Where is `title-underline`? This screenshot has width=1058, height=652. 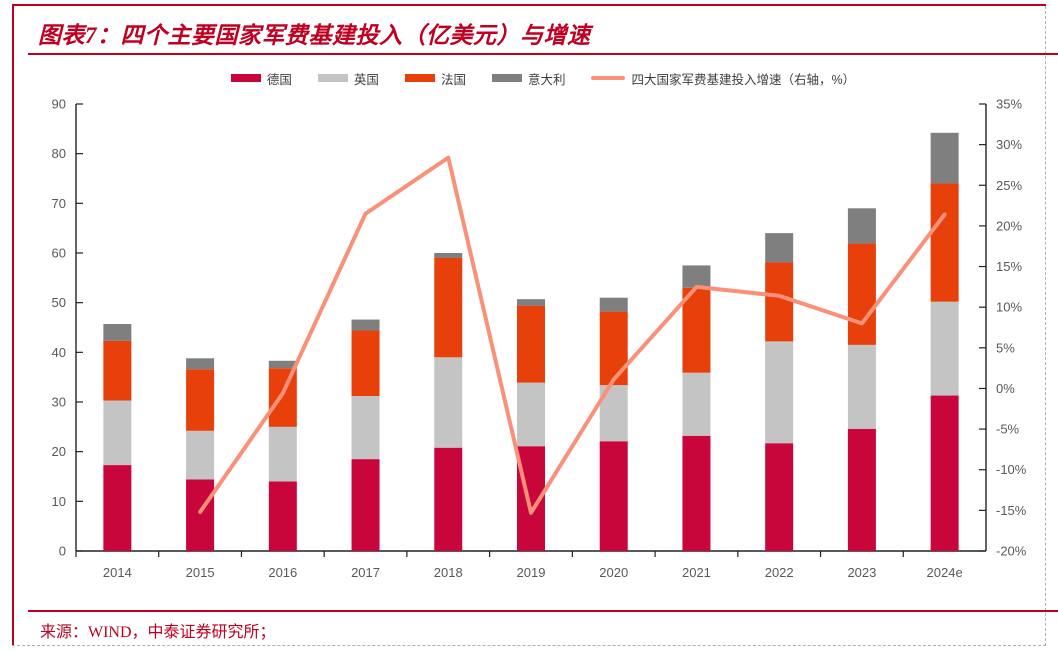 title-underline is located at coordinates (543, 54).